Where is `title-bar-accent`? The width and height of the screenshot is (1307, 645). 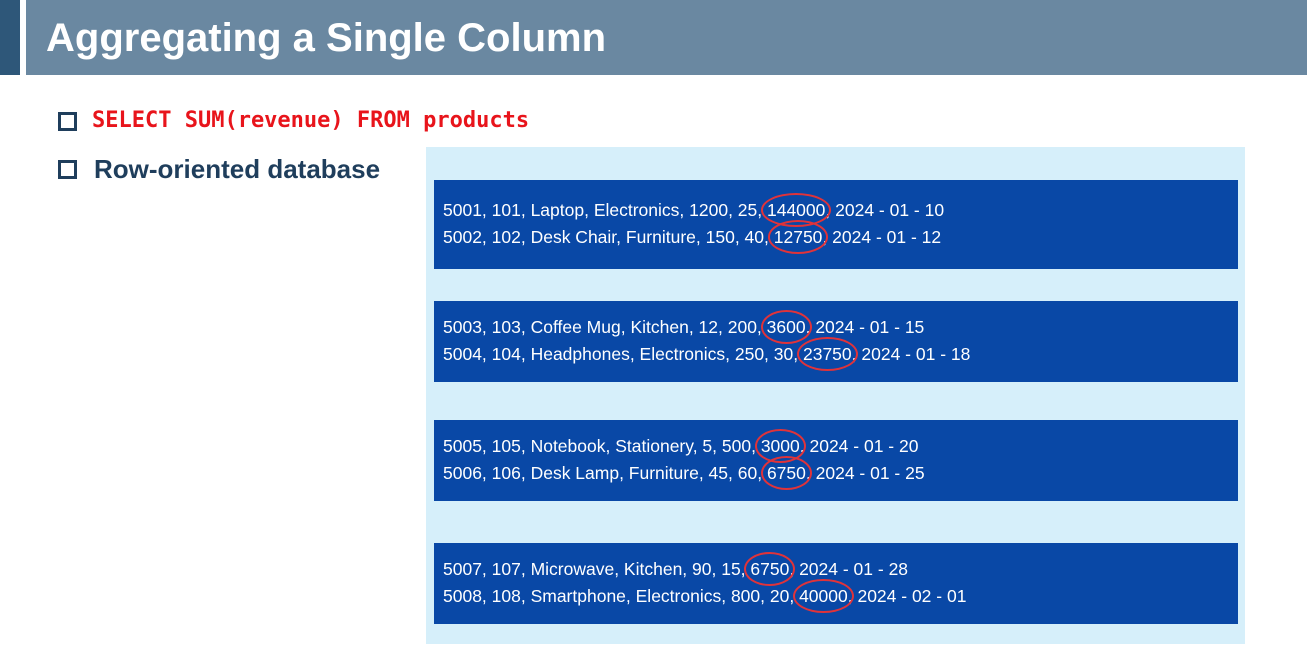
title-bar-accent is located at coordinates (10, 37).